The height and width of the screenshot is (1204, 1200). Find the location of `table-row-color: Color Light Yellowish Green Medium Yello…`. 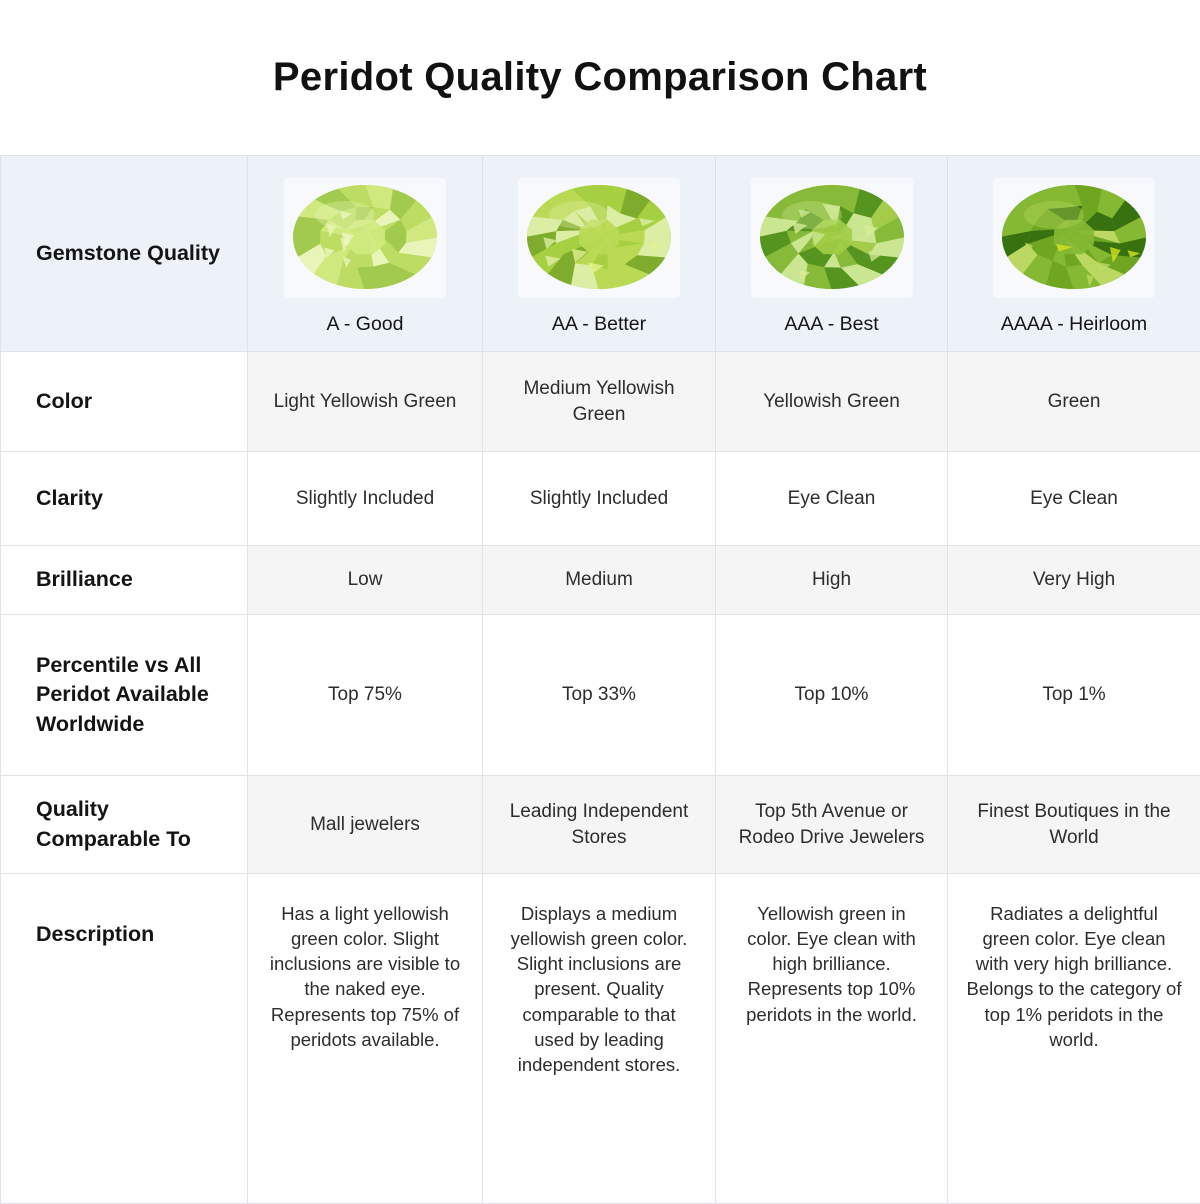

table-row-color: Color Light Yellowish Green Medium Yello… is located at coordinates (600, 402).